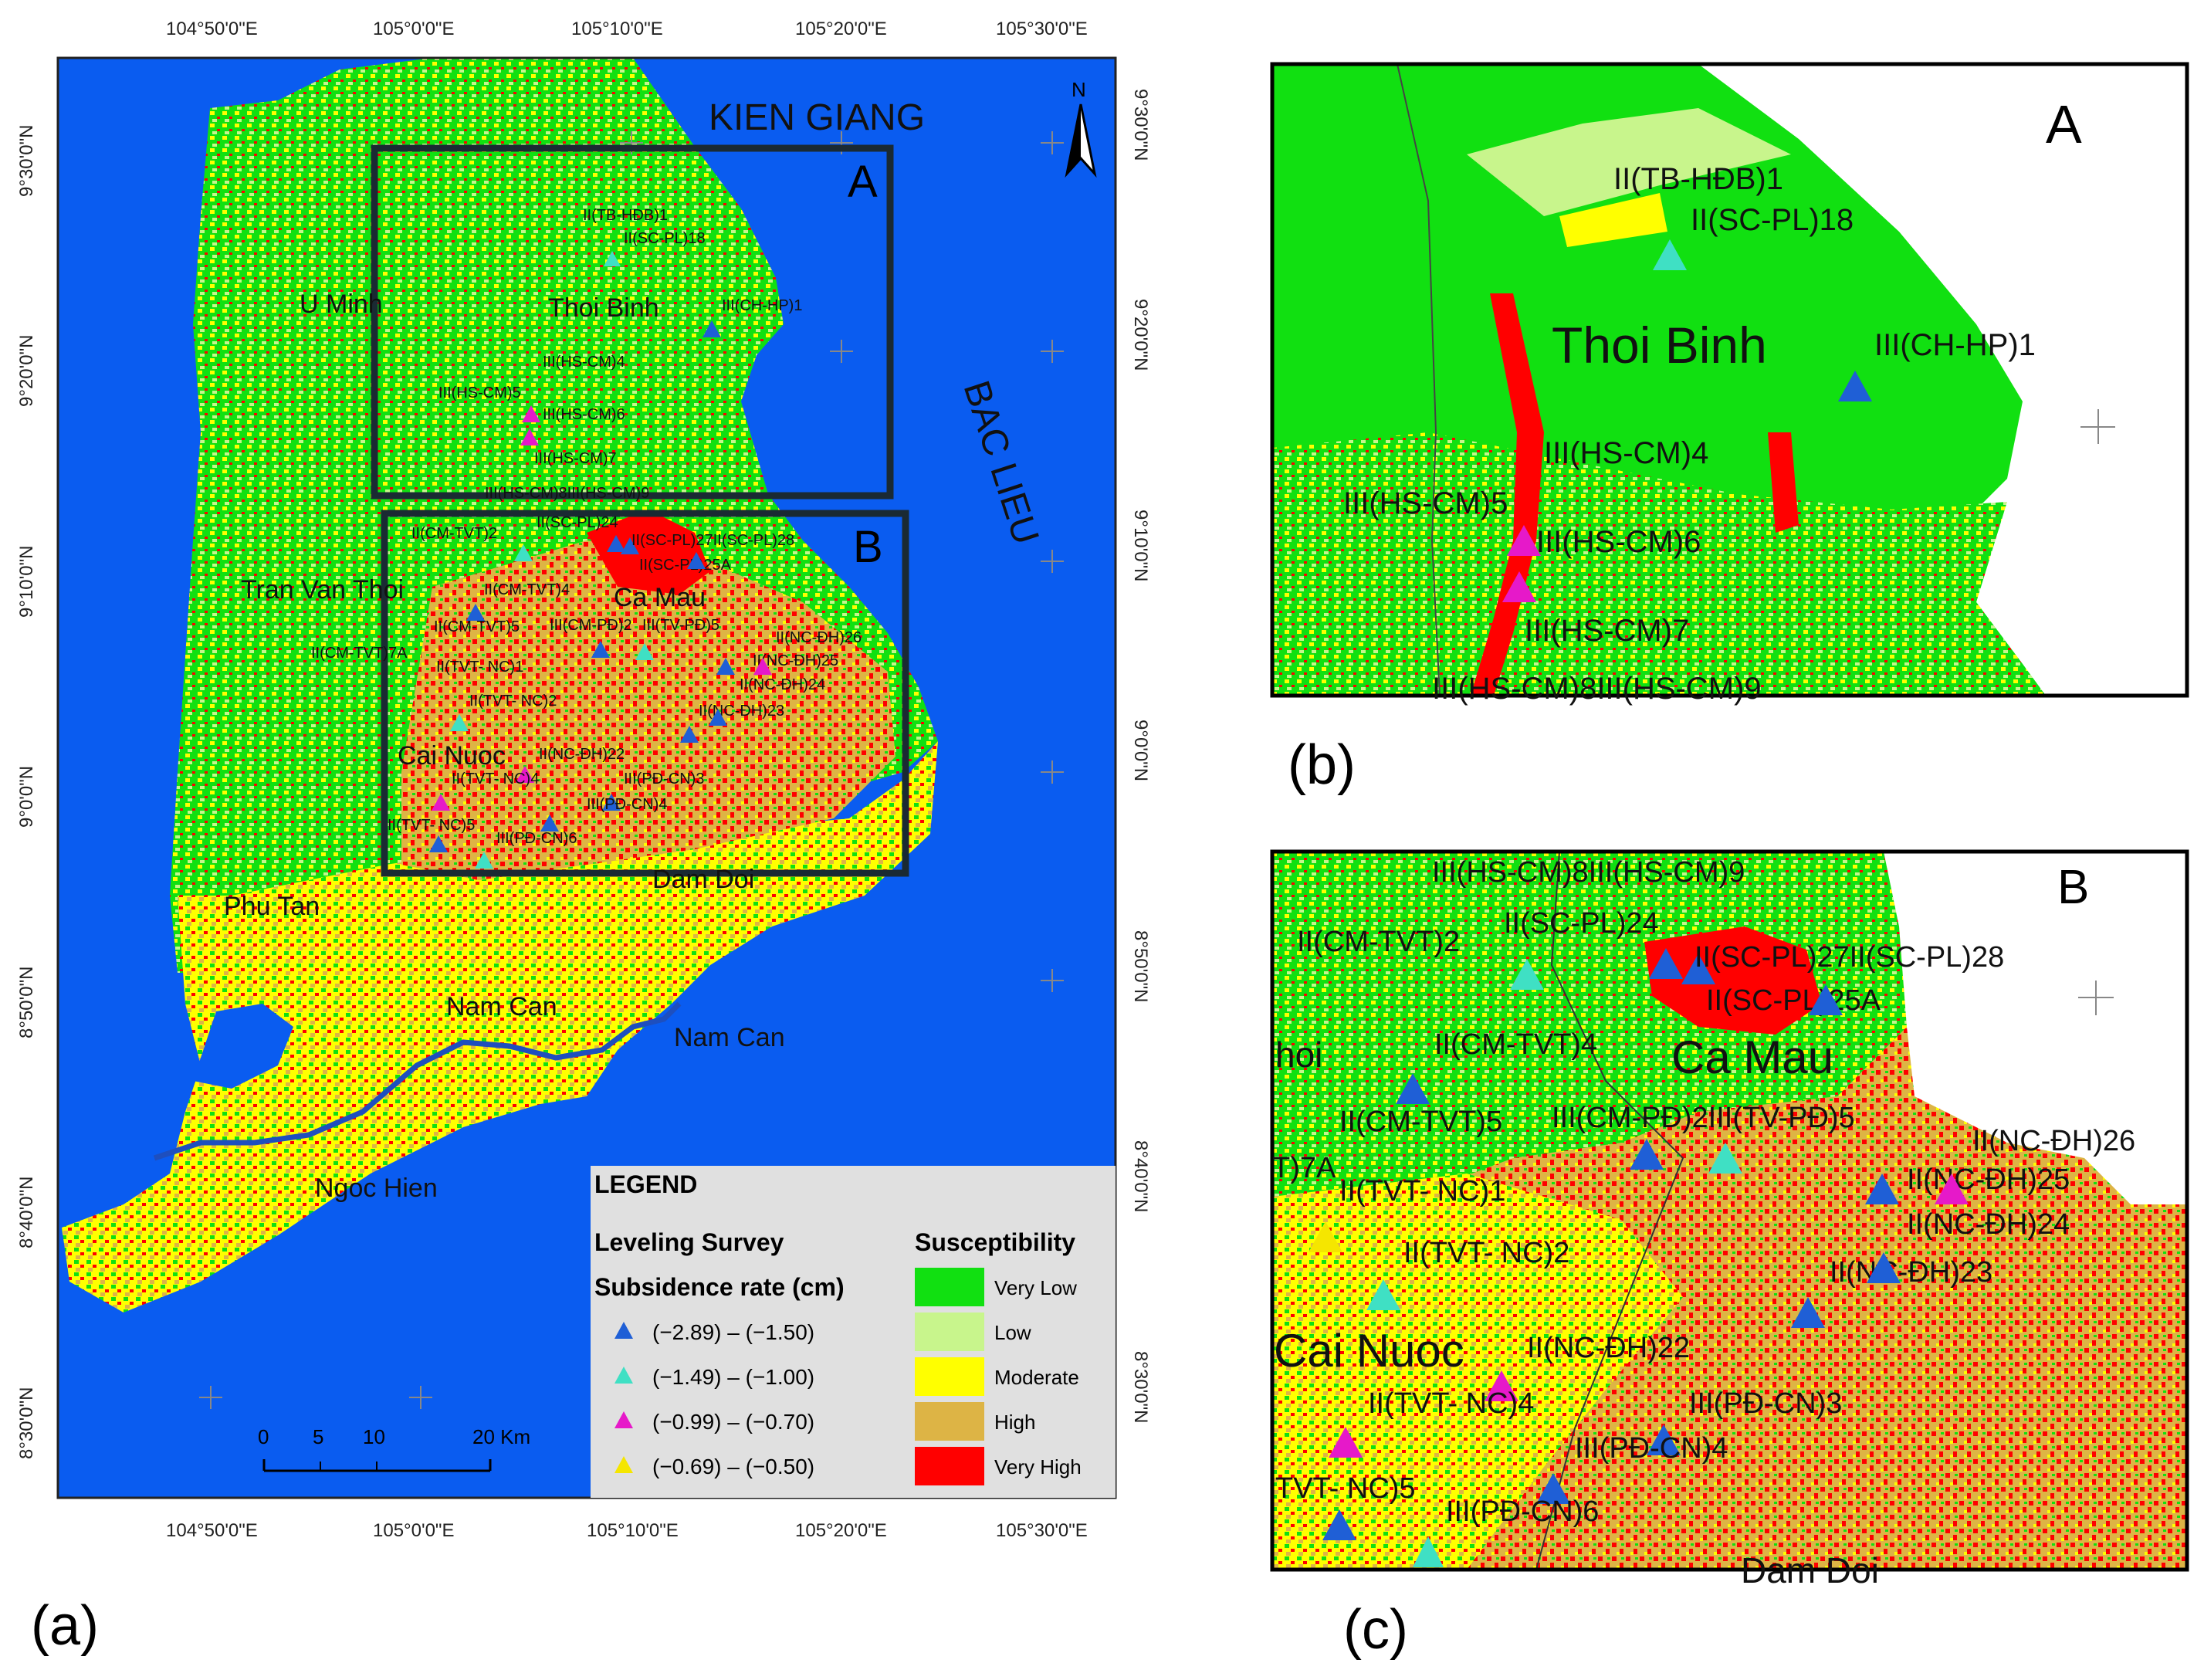  What do you see at coordinates (819, 638) in the screenshot?
I see `station-label: II(NC-ĐH)26` at bounding box center [819, 638].